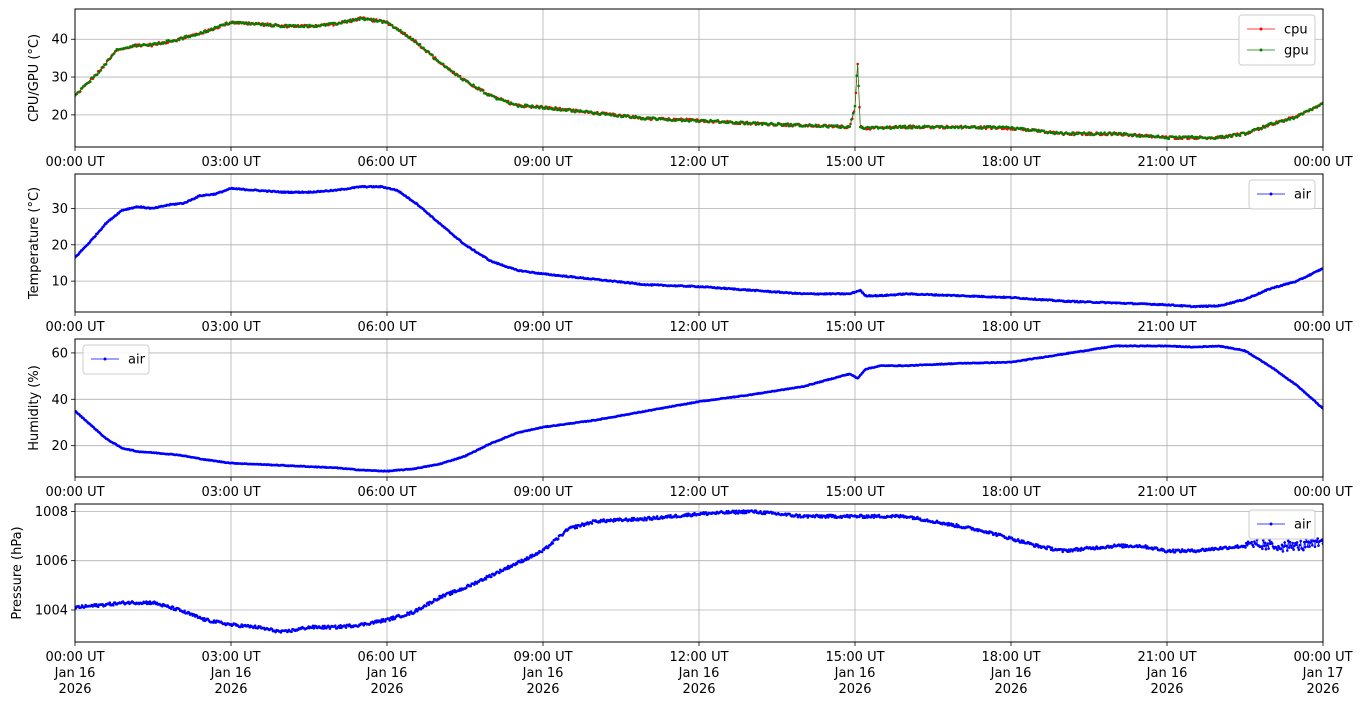 This screenshot has width=1364, height=707. What do you see at coordinates (51, 561) in the screenshot?
I see `y-tick-label: 1006` at bounding box center [51, 561].